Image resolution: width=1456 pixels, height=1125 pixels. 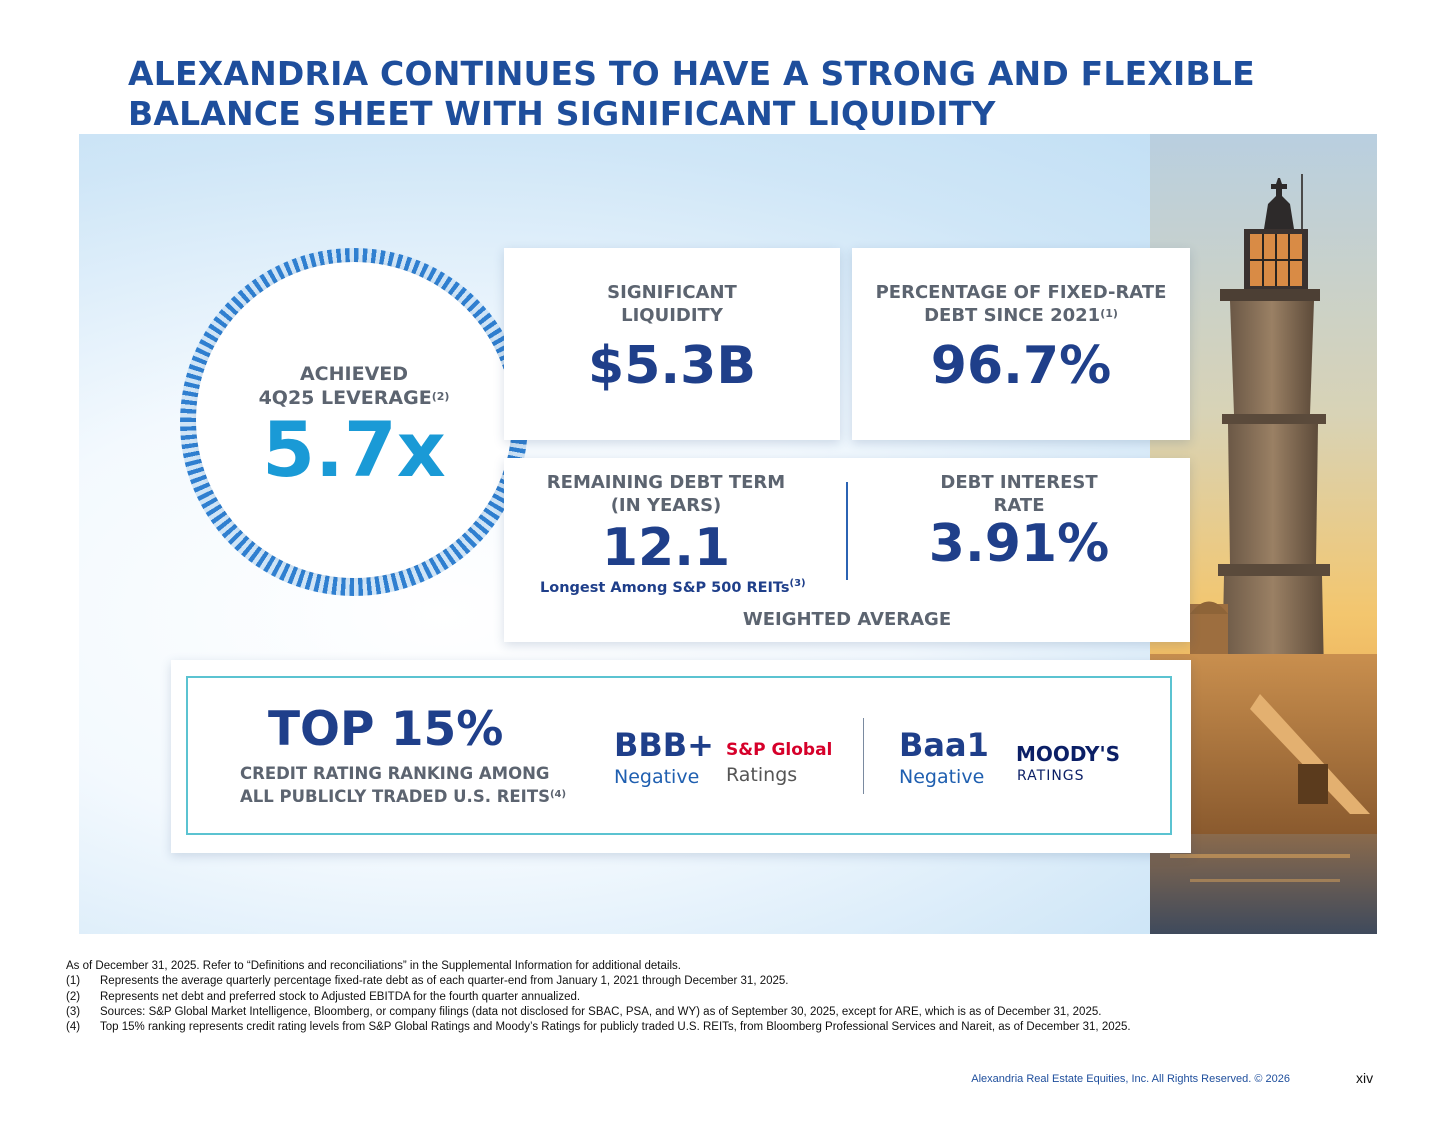 I want to click on leverage-footnote-ref: (2), so click(x=440, y=396).